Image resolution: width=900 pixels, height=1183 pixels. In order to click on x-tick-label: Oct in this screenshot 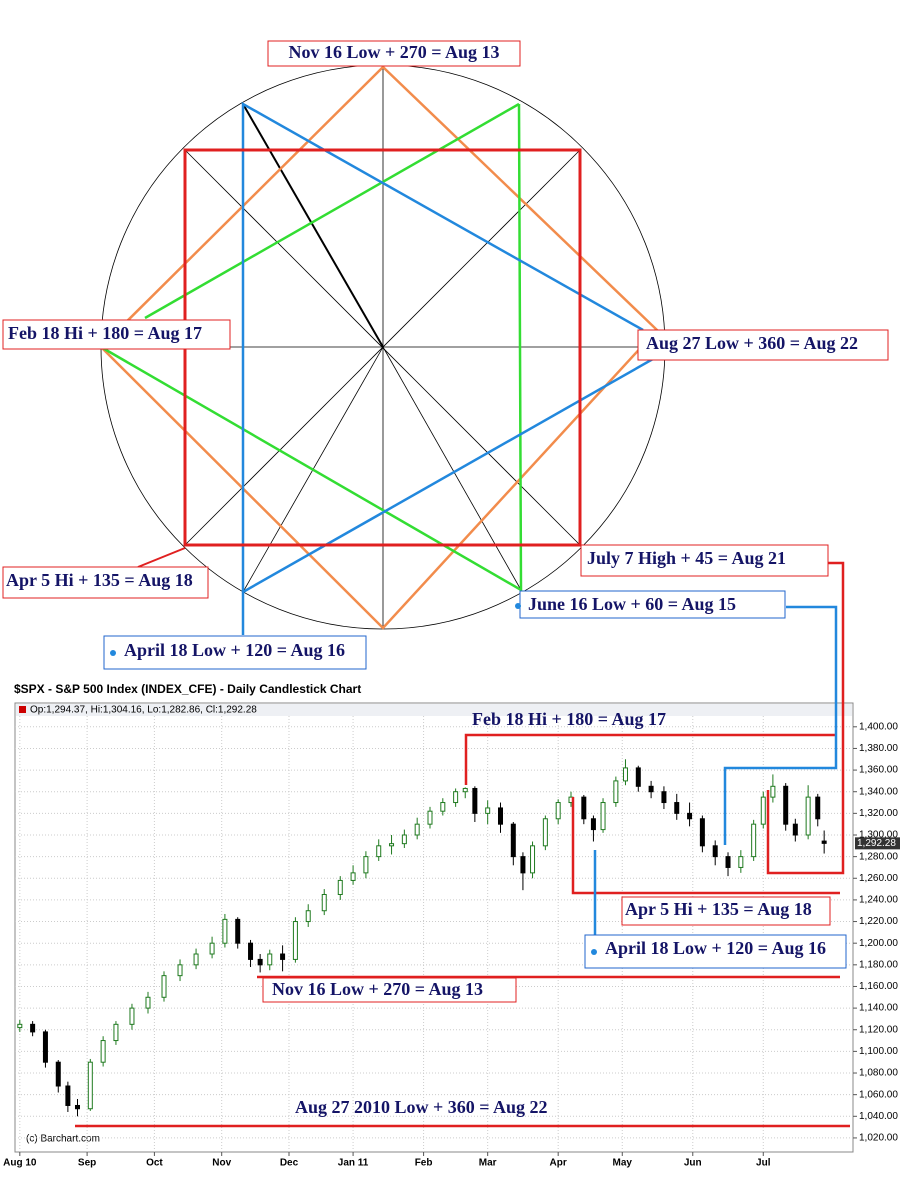, I will do `click(154, 1163)`.